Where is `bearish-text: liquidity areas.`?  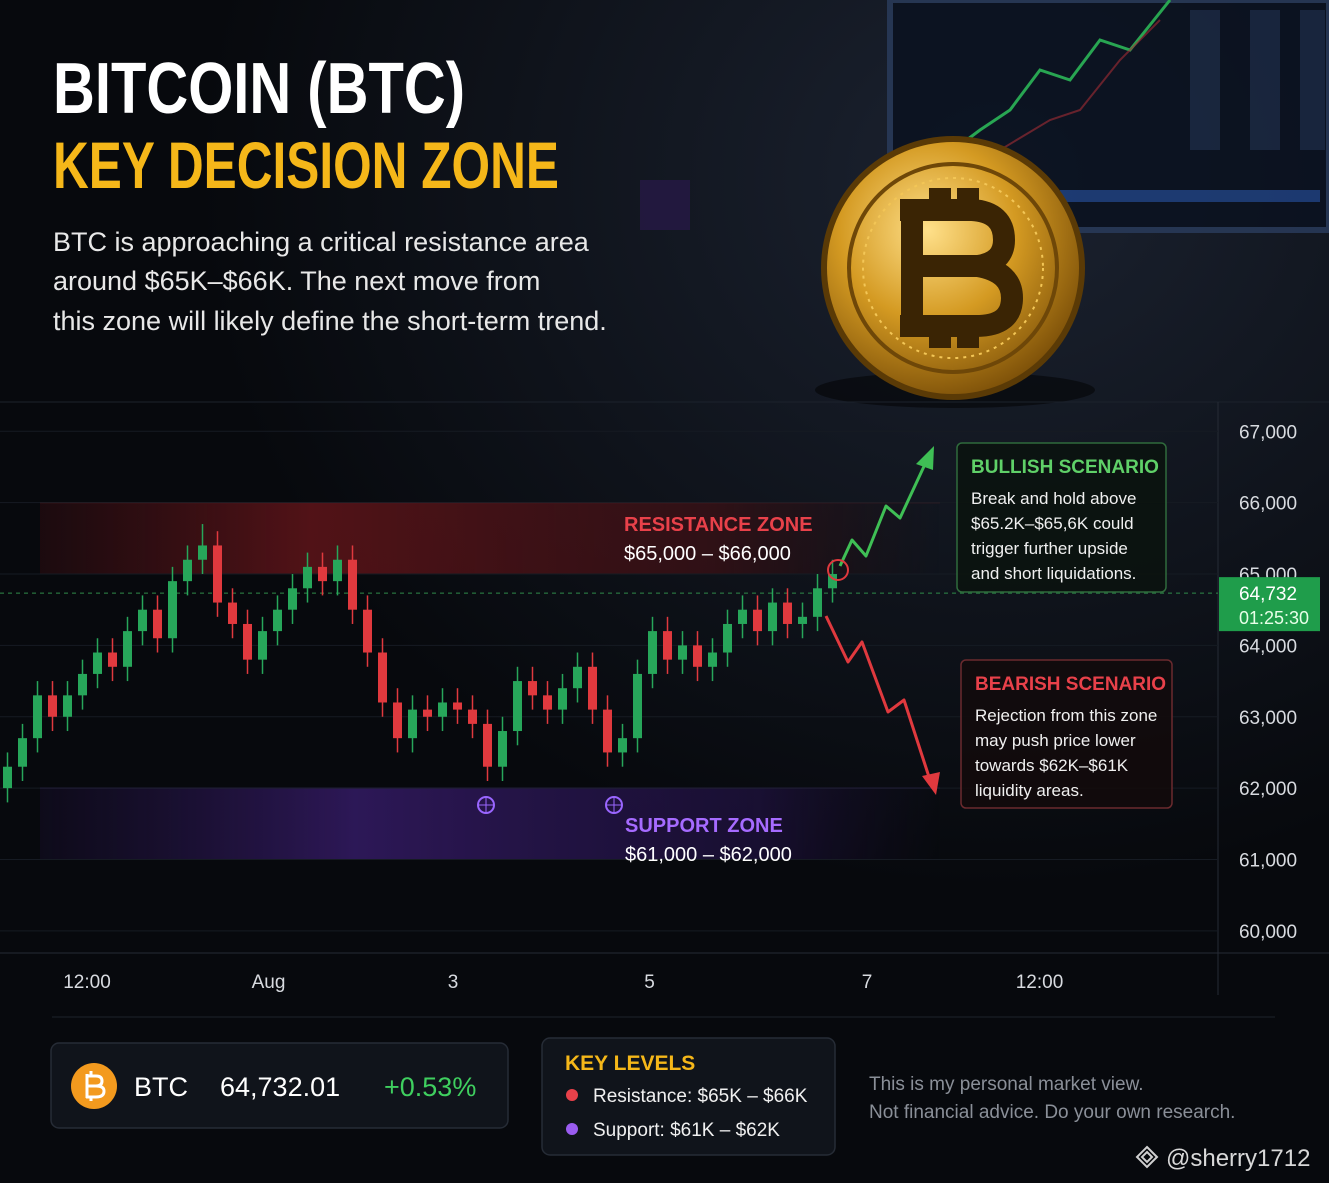 bearish-text: liquidity areas. is located at coordinates (1029, 790).